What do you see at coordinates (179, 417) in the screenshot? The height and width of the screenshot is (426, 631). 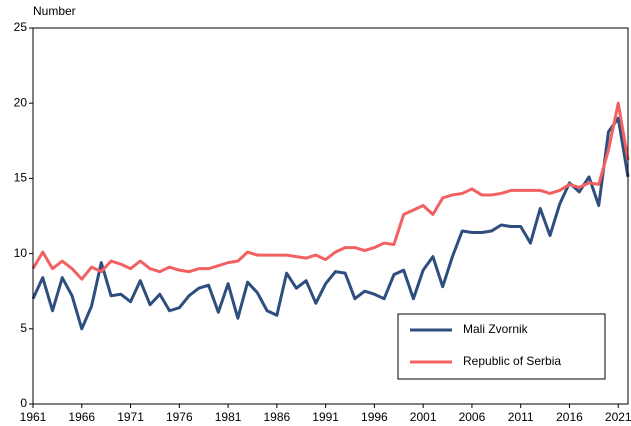 I see `x-tick-label: 1976` at bounding box center [179, 417].